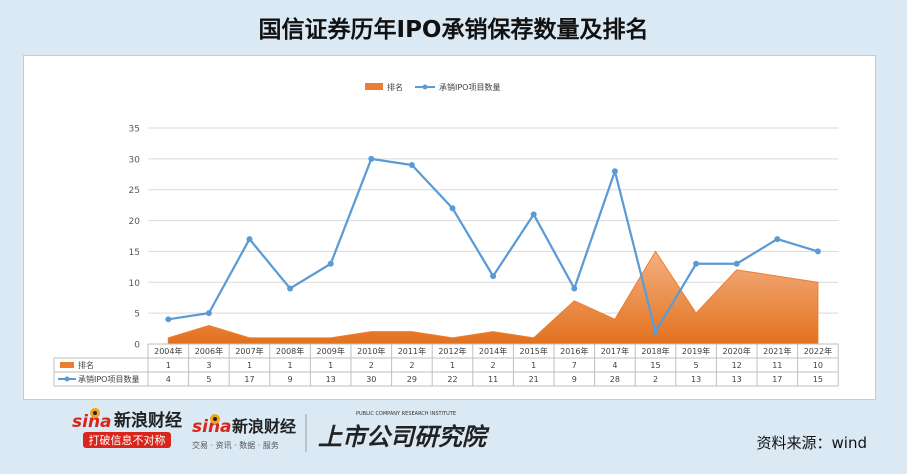 The height and width of the screenshot is (474, 907). What do you see at coordinates (615, 351) in the screenshot?
I see `x-tick-label: 2017年` at bounding box center [615, 351].